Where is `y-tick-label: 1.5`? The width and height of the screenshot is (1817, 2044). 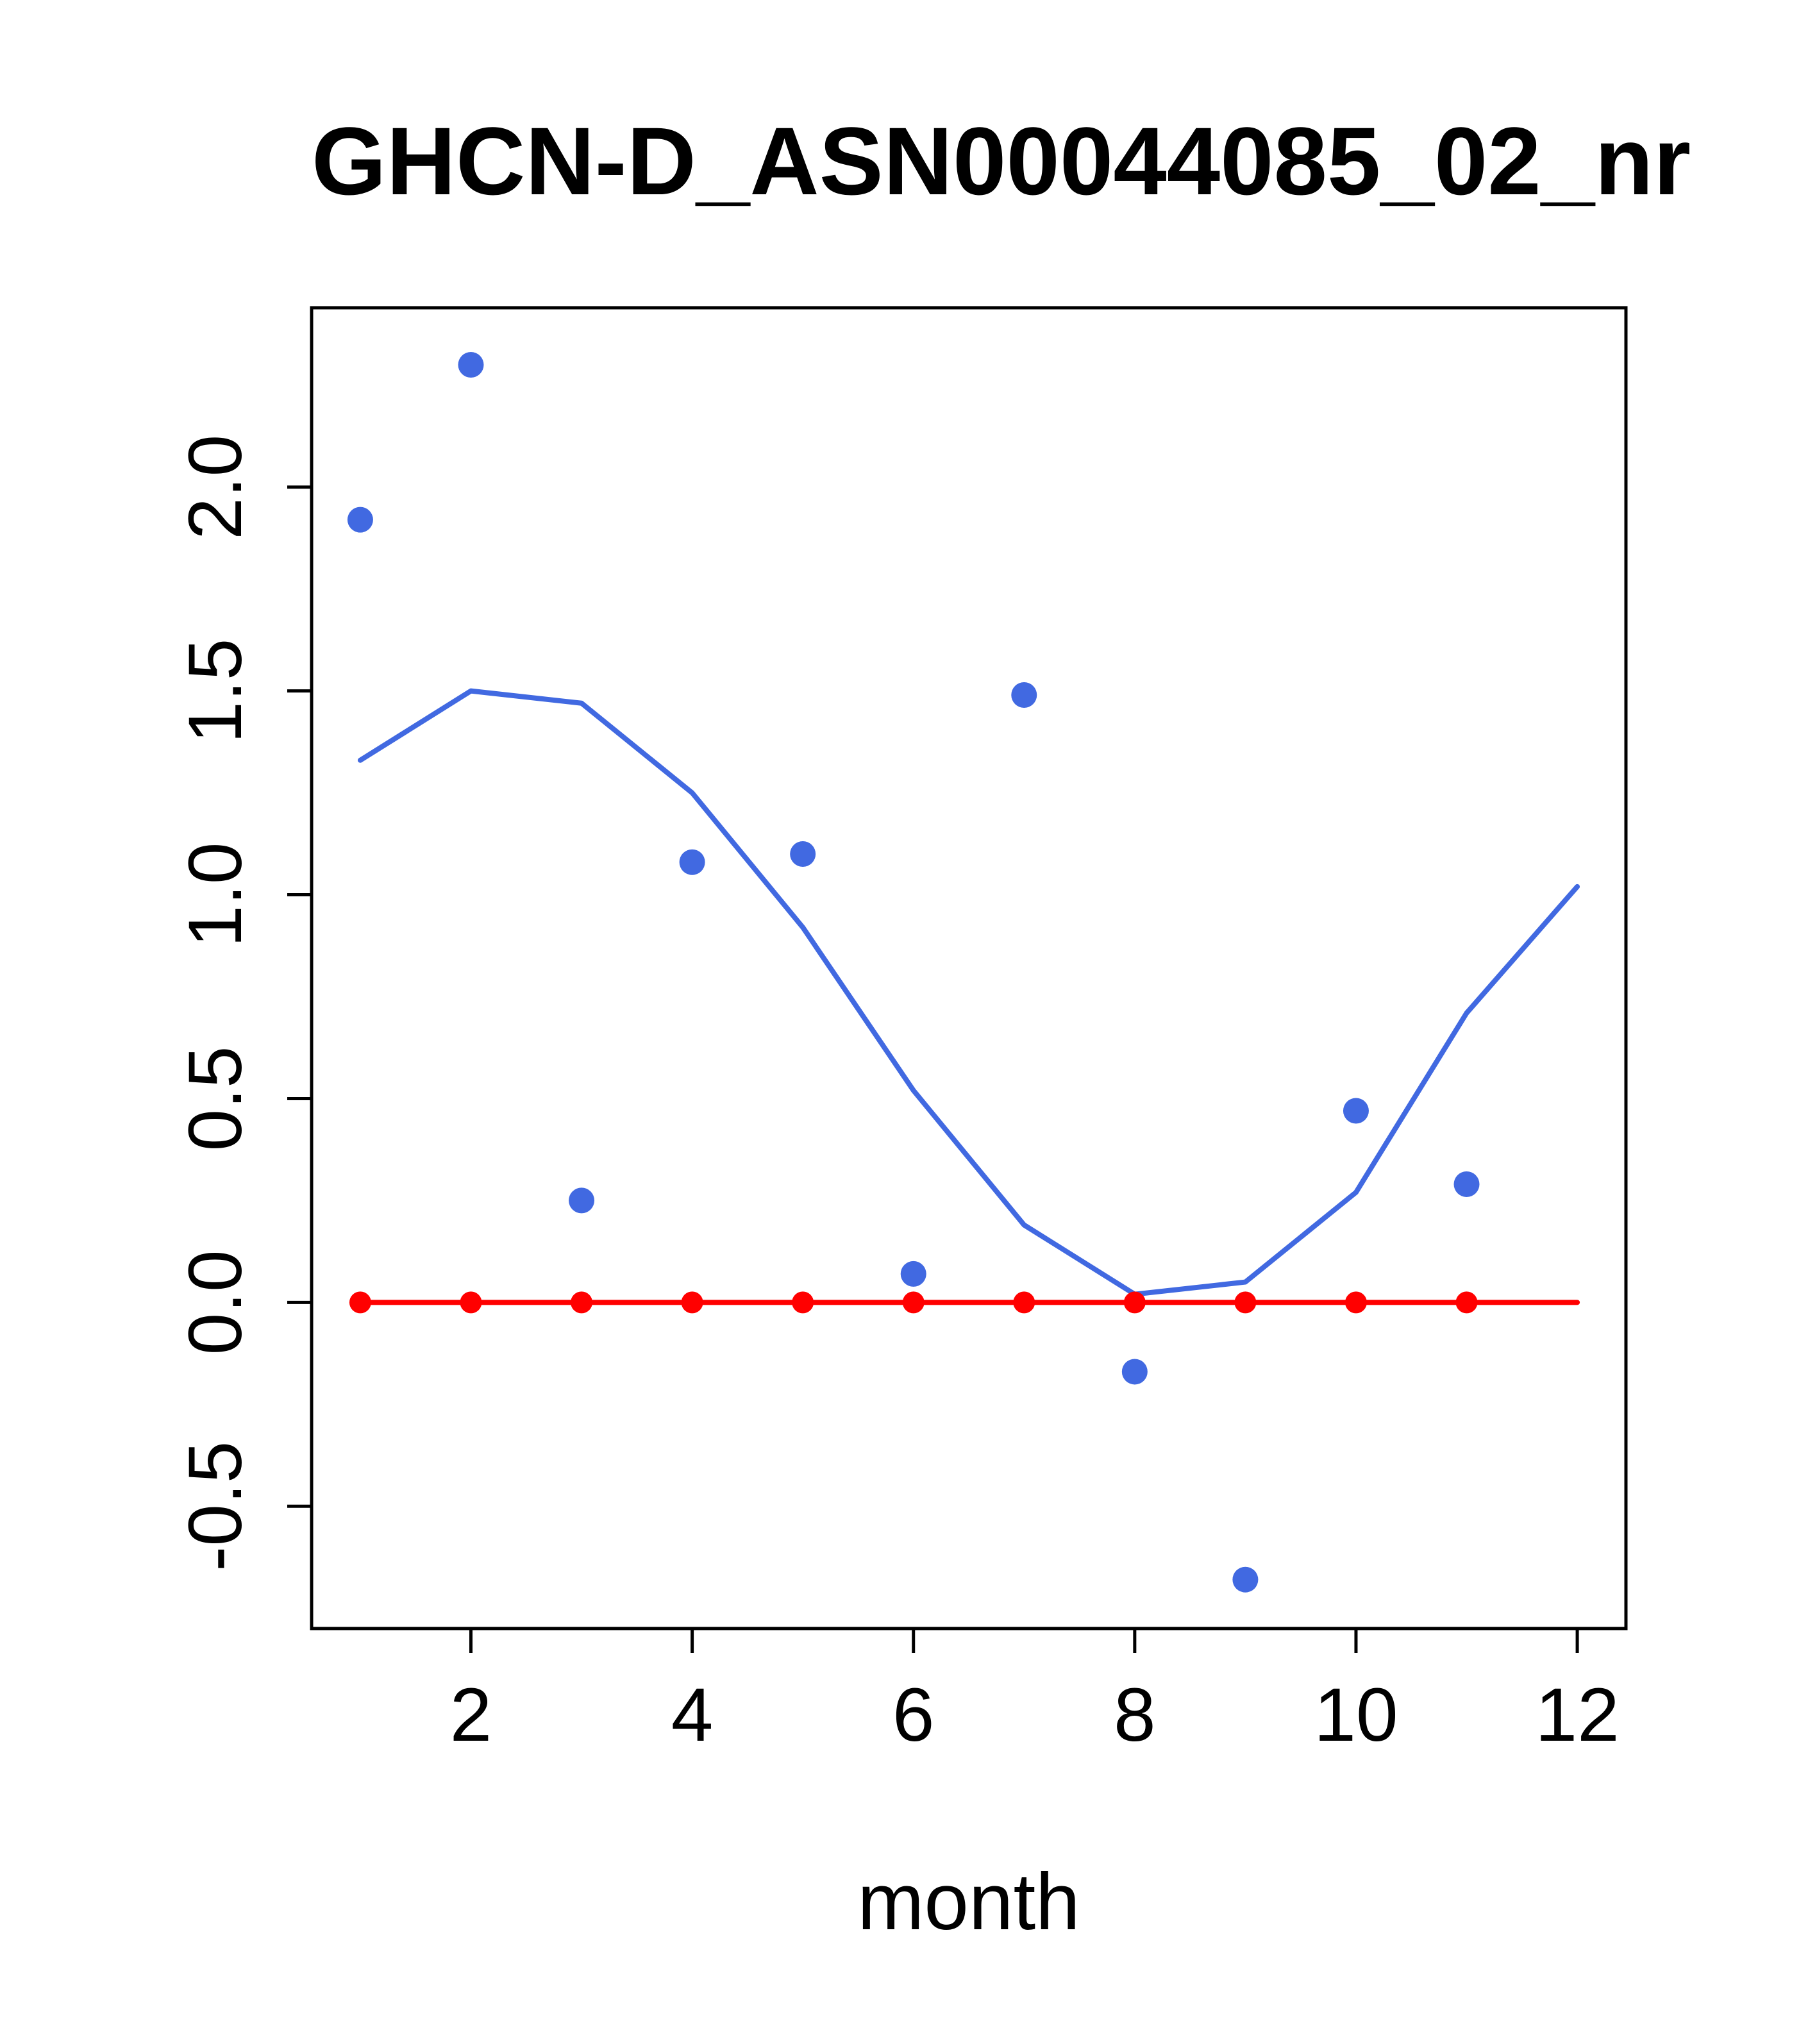
y-tick-label: 1.5 is located at coordinates (216, 692).